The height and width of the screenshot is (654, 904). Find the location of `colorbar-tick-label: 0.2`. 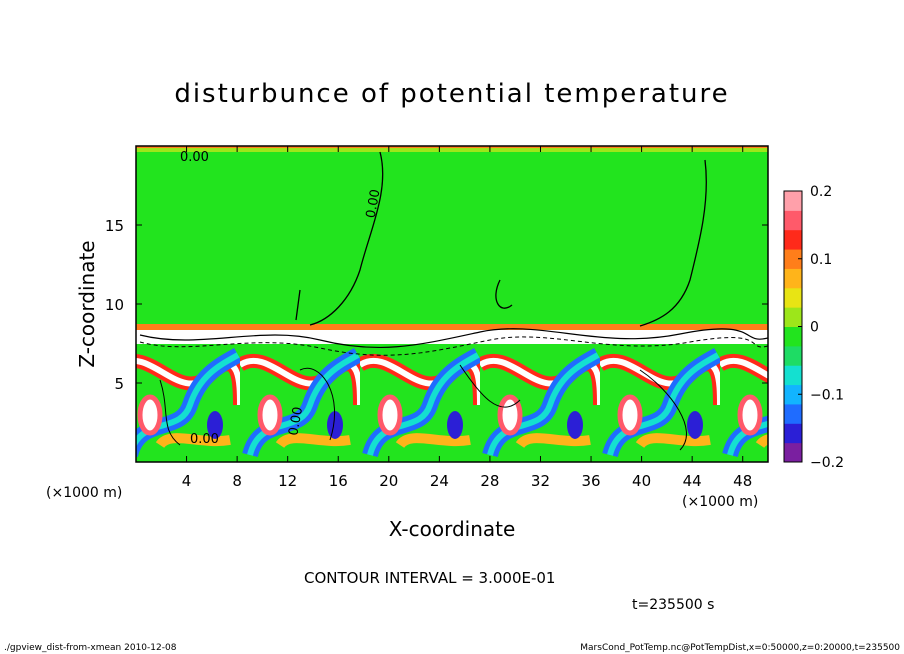

colorbar-tick-label: 0.2 is located at coordinates (821, 192).